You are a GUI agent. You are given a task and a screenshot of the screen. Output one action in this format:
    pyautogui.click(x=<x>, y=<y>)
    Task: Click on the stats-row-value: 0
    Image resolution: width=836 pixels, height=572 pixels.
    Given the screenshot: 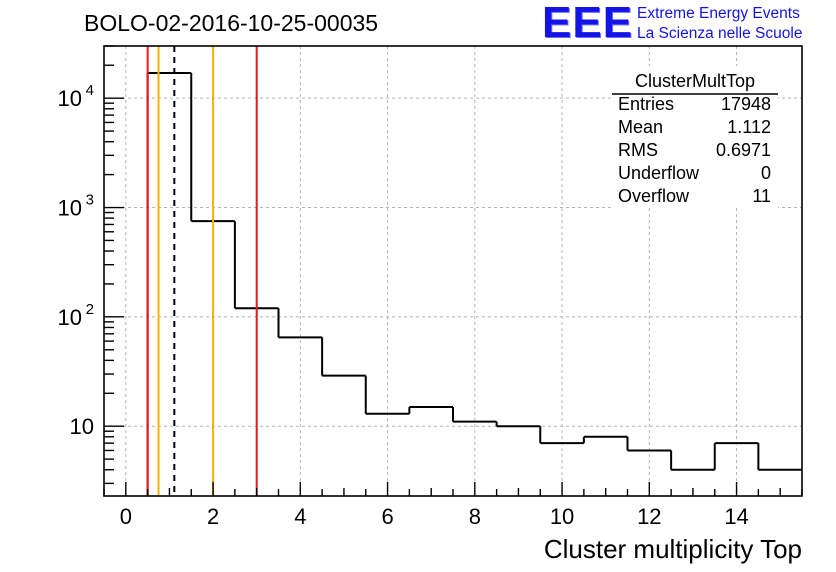 What is the action you would take?
    pyautogui.click(x=766, y=173)
    